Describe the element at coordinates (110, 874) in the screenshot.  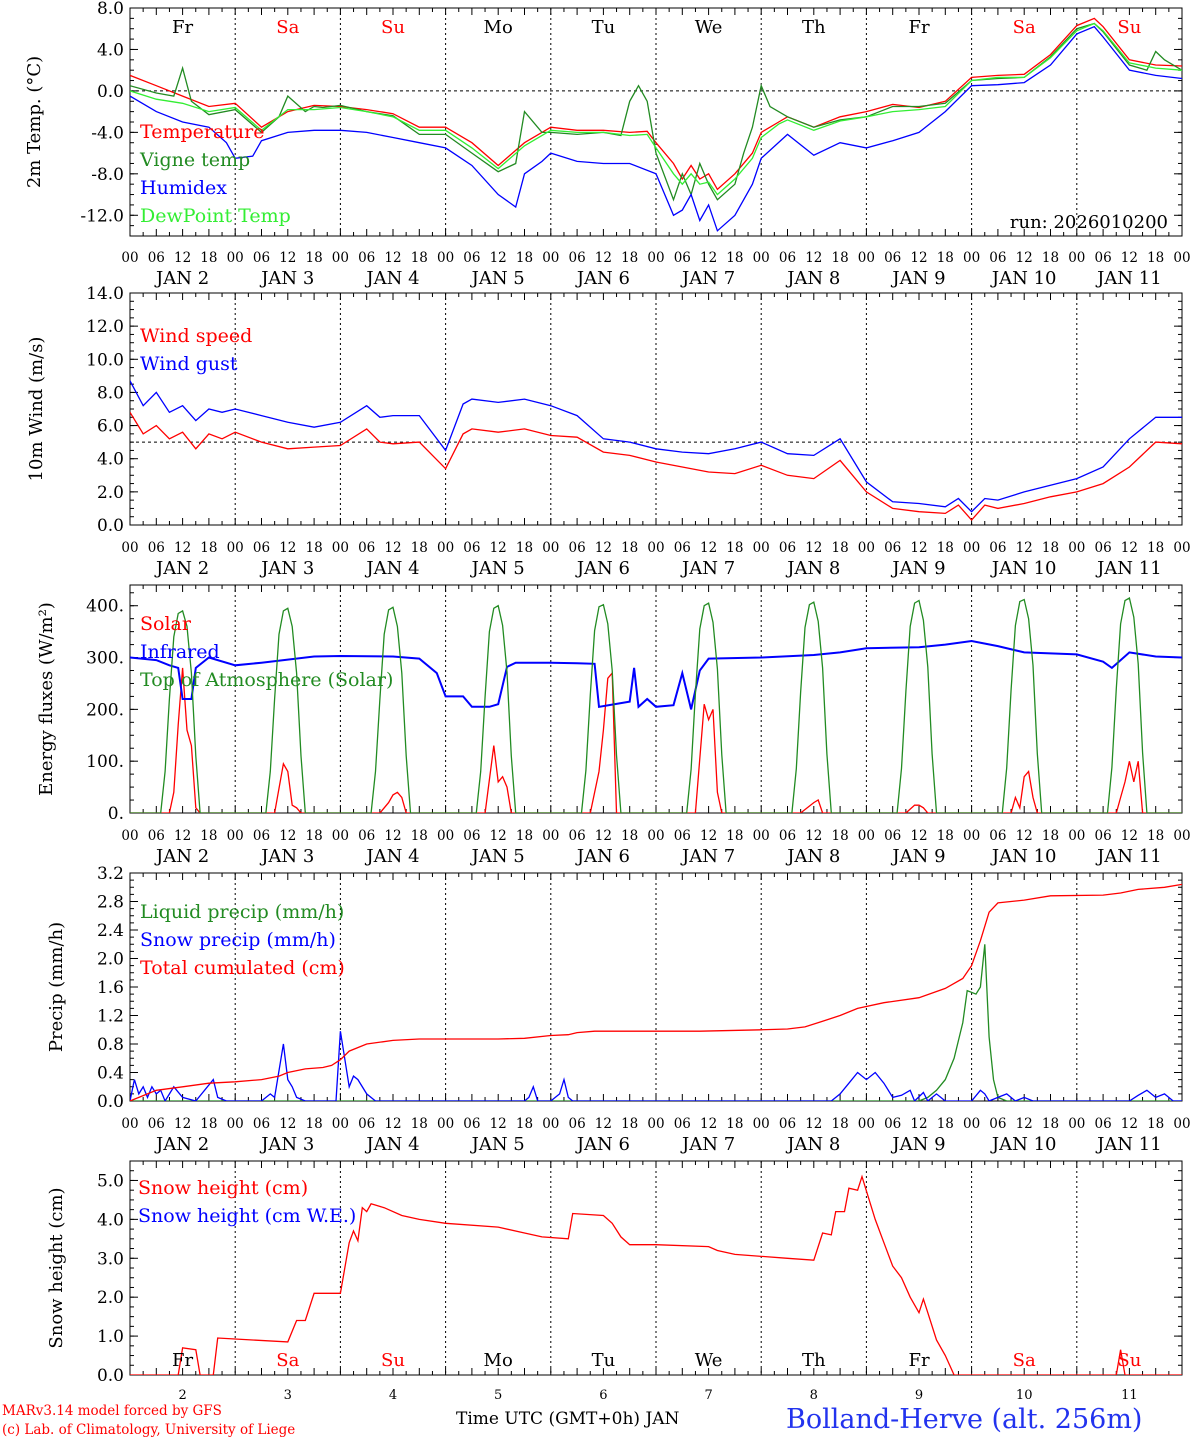
I see `y-tick-label: 3.2` at that location.